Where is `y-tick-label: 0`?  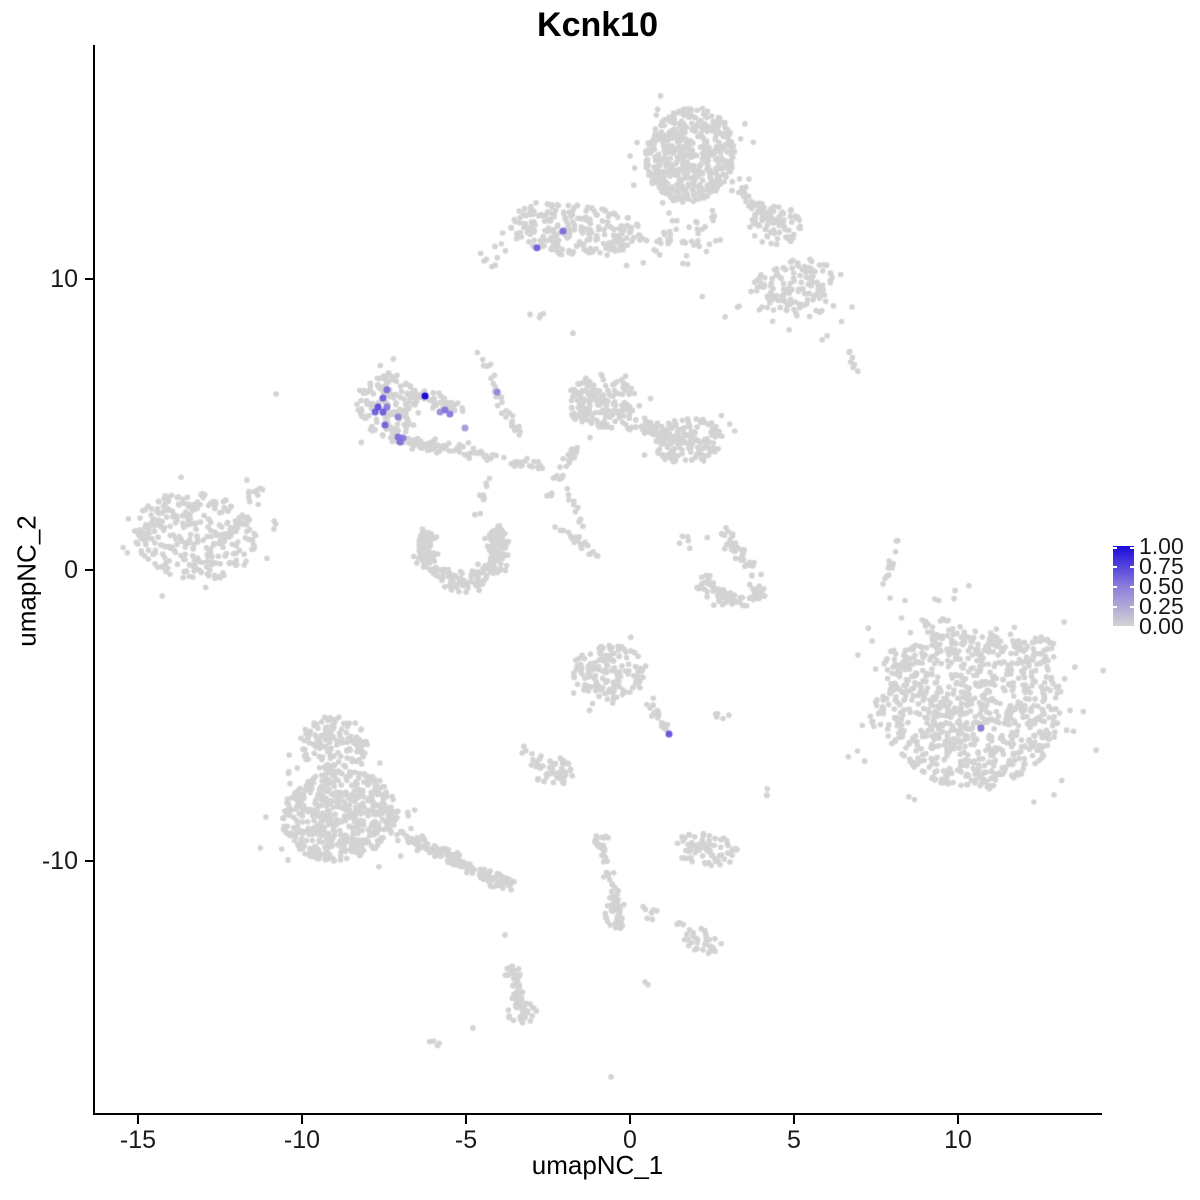
y-tick-label: 0 is located at coordinates (71, 570).